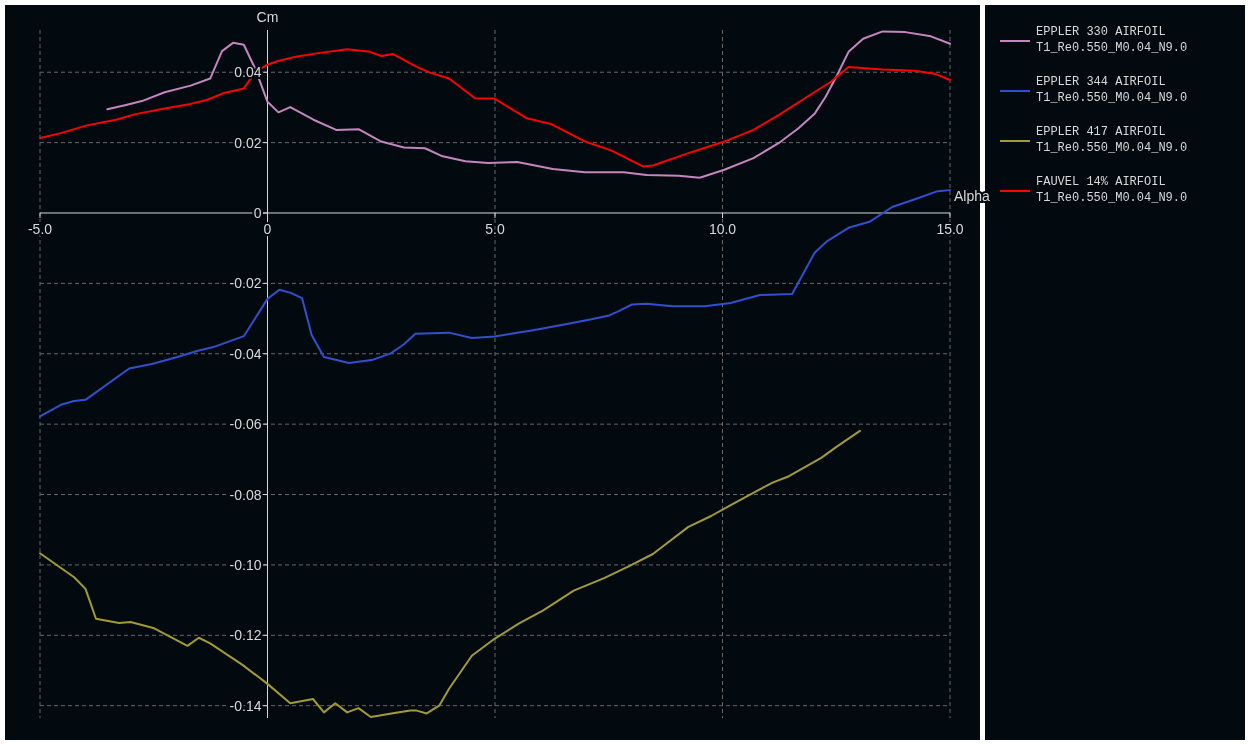  Describe the element at coordinates (245, 705) in the screenshot. I see `y-tick-label: -0.14` at that location.